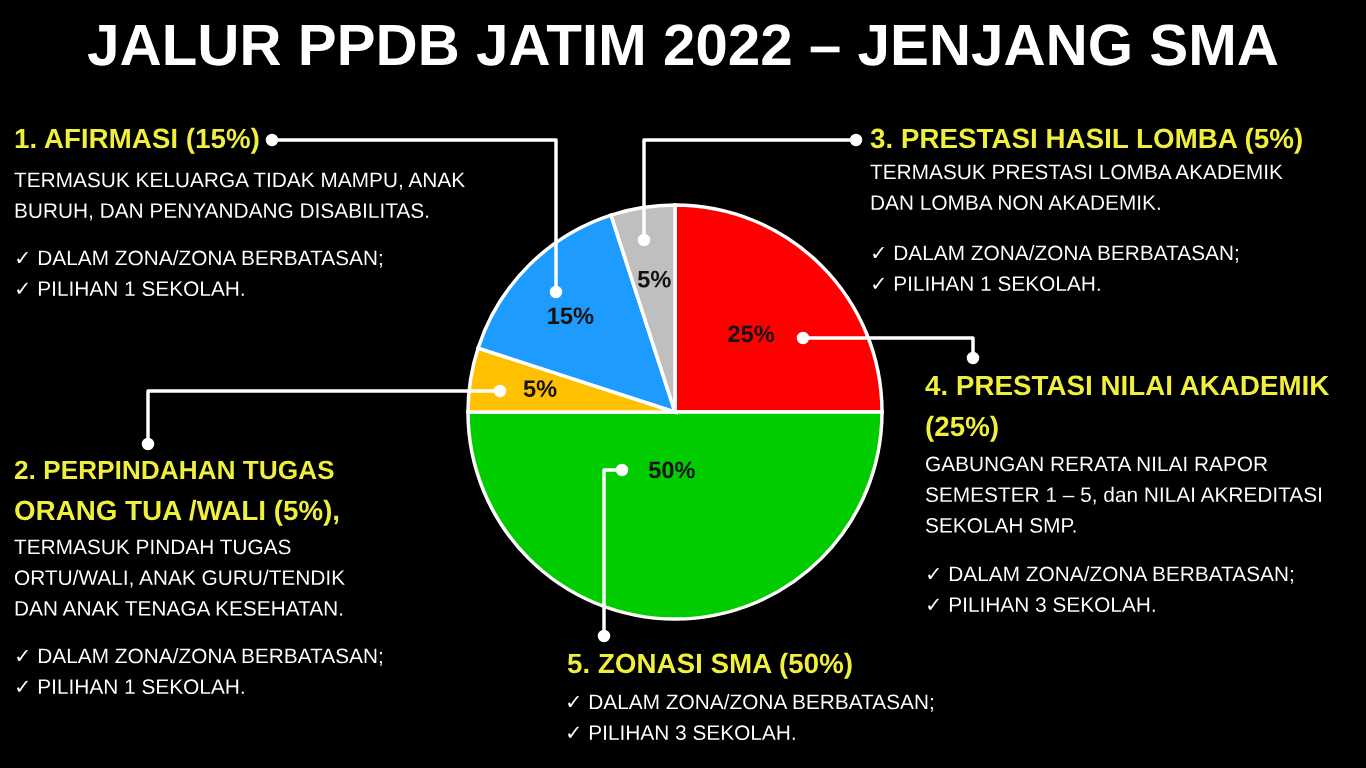 The image size is (1366, 768). What do you see at coordinates (671, 470) in the screenshot?
I see `data-label: 50%` at bounding box center [671, 470].